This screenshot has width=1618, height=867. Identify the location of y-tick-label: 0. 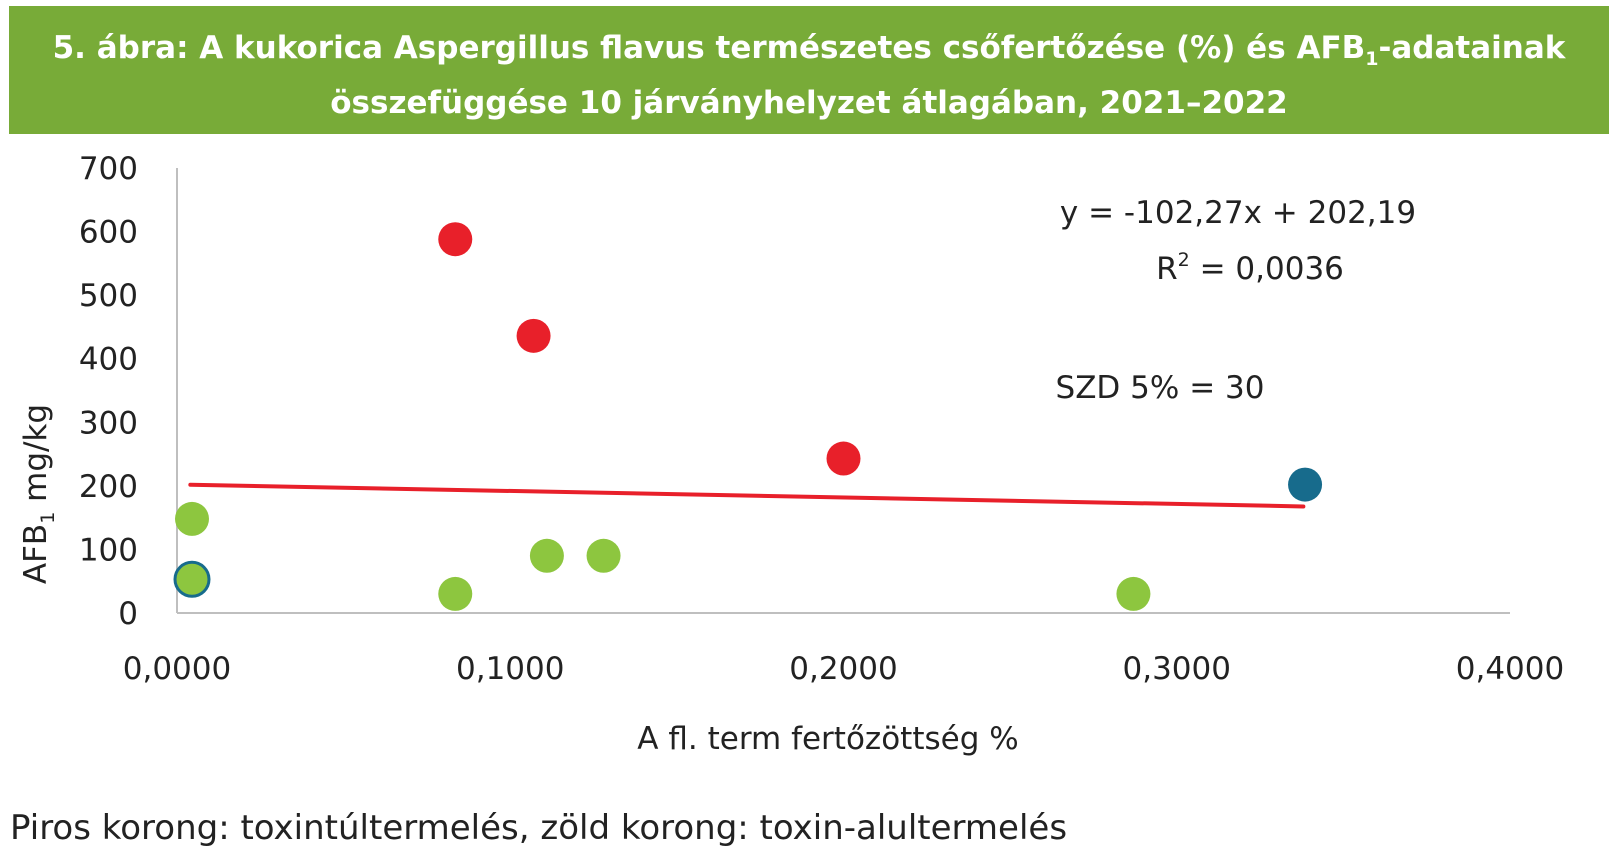
(128, 614).